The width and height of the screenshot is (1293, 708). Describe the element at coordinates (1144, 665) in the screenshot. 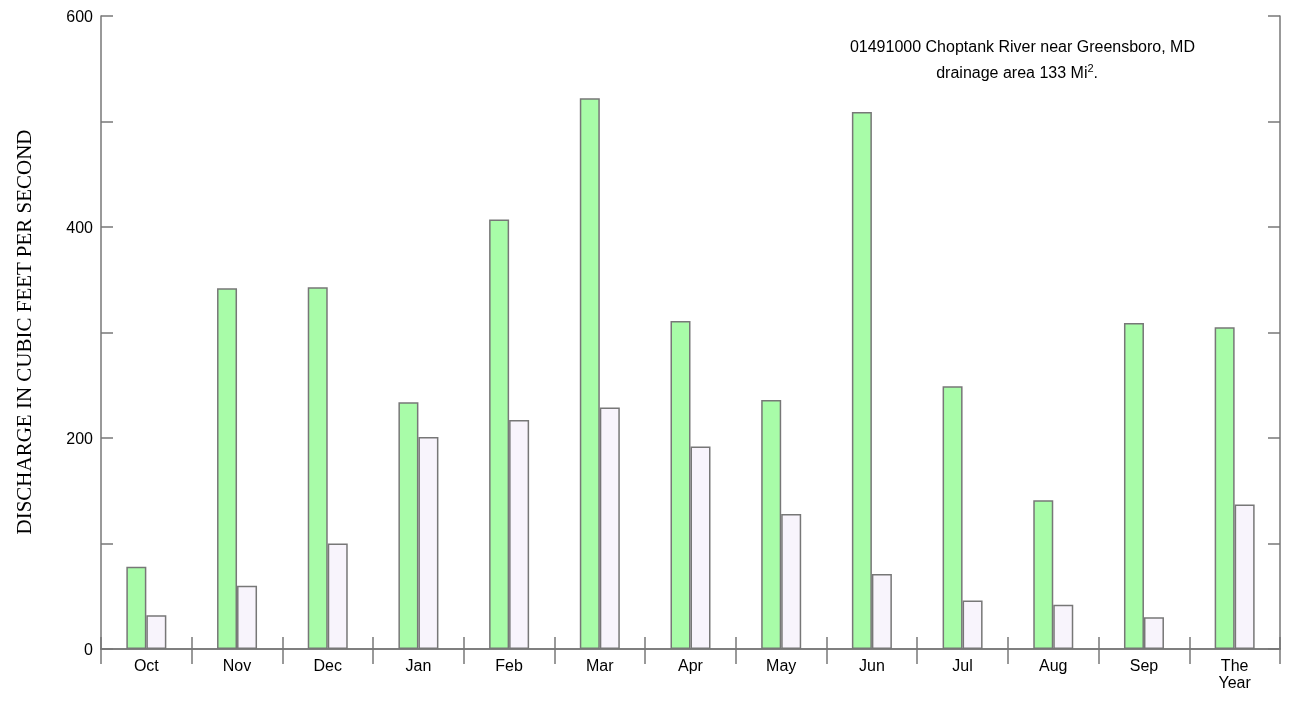

I see `x-tick-label: Sep` at that location.